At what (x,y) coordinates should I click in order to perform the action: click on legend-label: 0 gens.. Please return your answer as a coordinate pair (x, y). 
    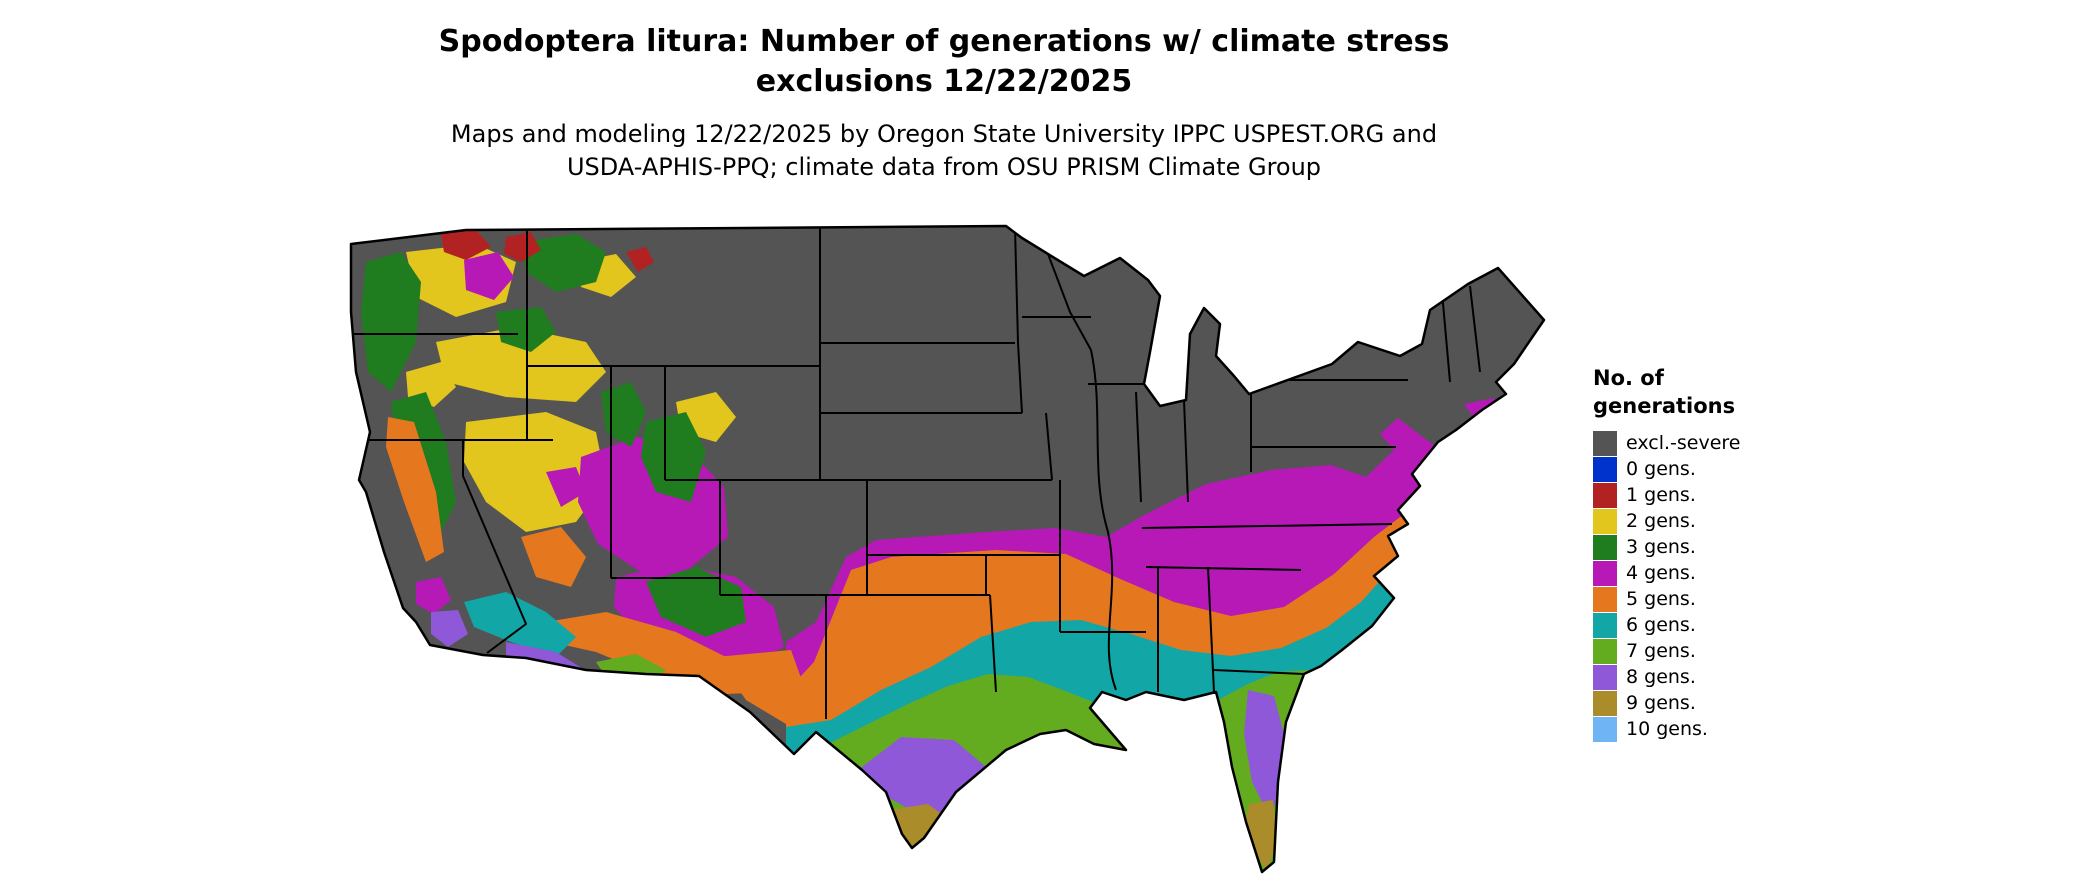
    Looking at the image, I should click on (1661, 469).